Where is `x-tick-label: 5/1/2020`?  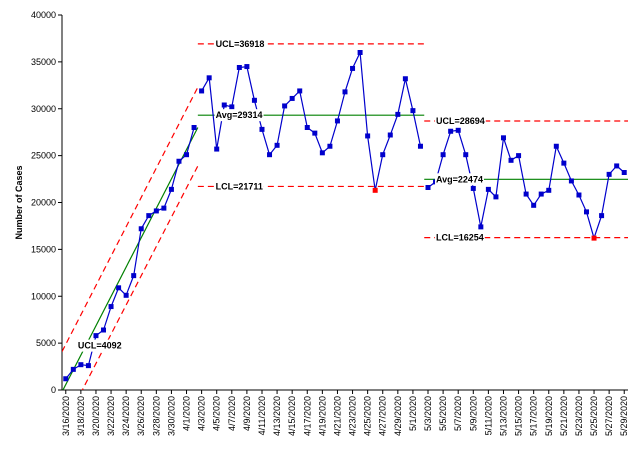
x-tick-label: 5/1/2020 is located at coordinates (413, 413).